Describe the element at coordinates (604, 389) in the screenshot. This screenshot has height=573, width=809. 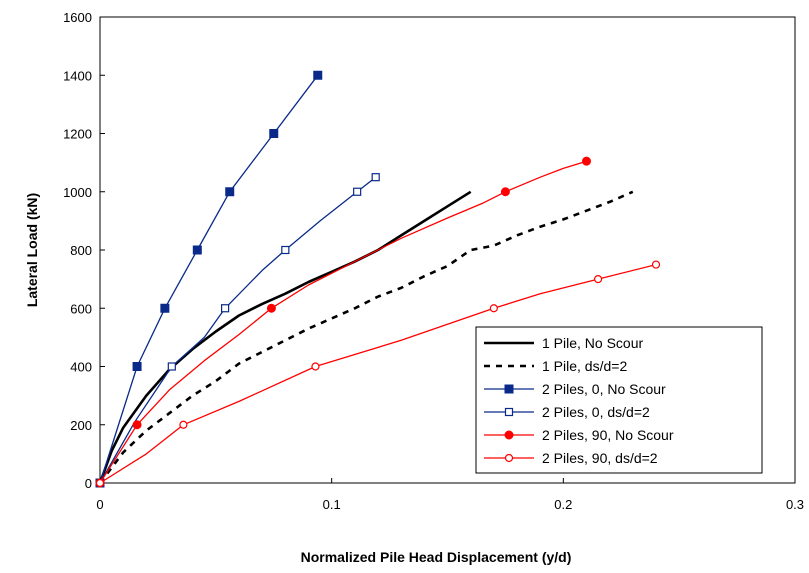
I see `legend-label: 2 Piles, 0, No Scour` at that location.